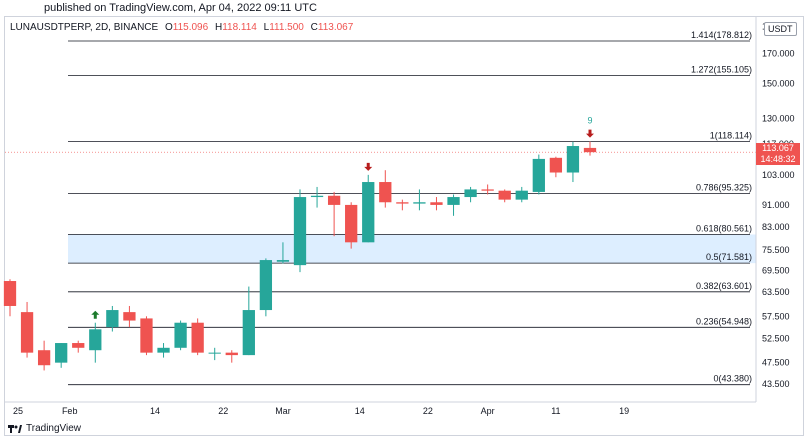 Image resolution: width=808 pixels, height=440 pixels. Describe the element at coordinates (266, 27) in the screenshot. I see `low-label: L` at that location.